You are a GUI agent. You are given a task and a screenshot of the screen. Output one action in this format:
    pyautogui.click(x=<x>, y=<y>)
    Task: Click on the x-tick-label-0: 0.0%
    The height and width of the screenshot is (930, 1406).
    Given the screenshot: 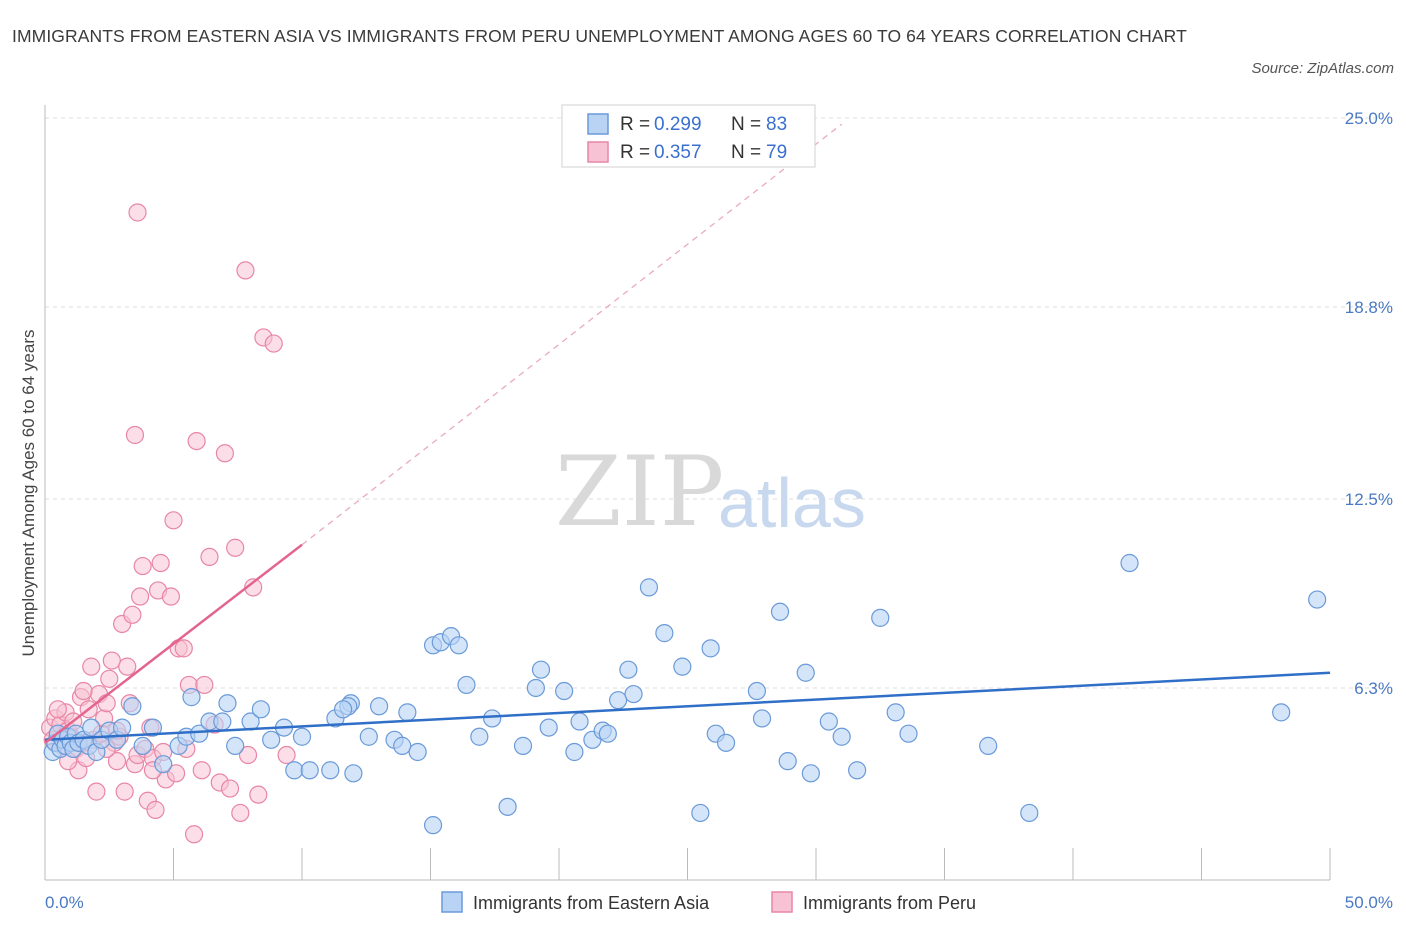 What is the action you would take?
    pyautogui.click(x=64, y=902)
    